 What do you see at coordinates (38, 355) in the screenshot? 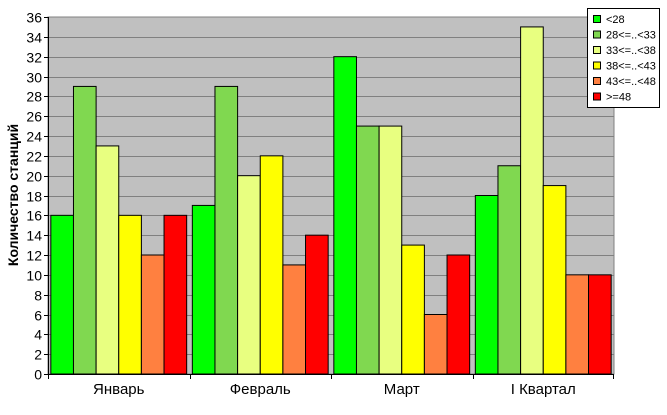
I see `y-tick-label: 2` at bounding box center [38, 355].